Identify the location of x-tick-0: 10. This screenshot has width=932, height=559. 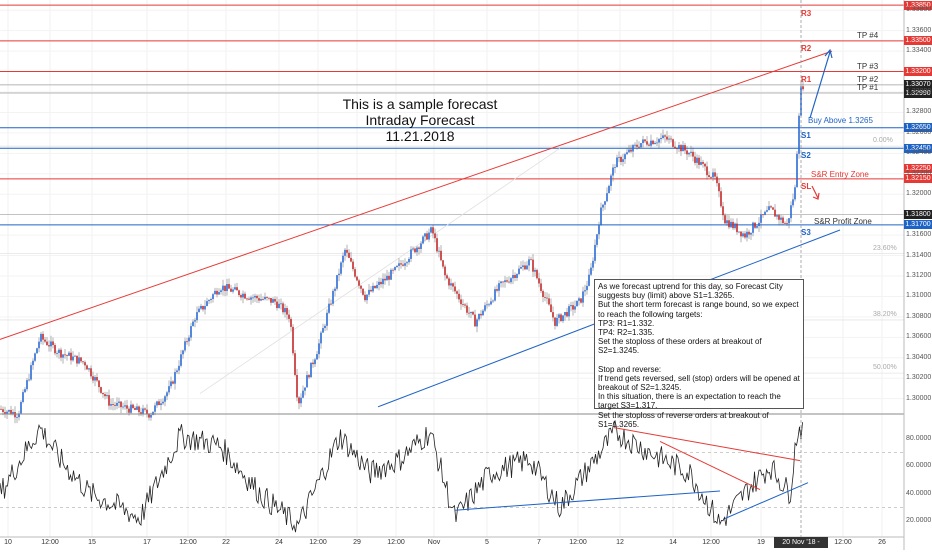
(8, 542).